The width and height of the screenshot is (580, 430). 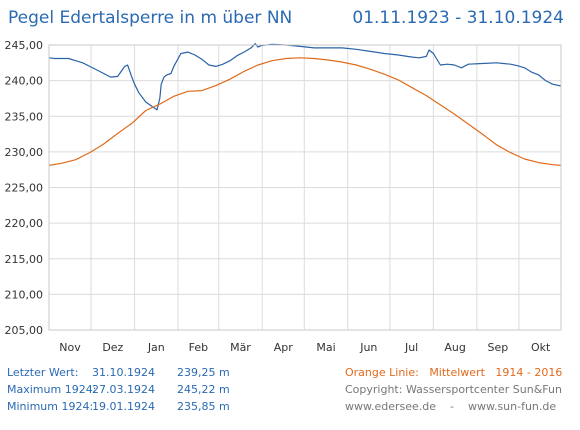 What do you see at coordinates (43, 372) in the screenshot?
I see `stat-last-label: Letzter Wert:` at bounding box center [43, 372].